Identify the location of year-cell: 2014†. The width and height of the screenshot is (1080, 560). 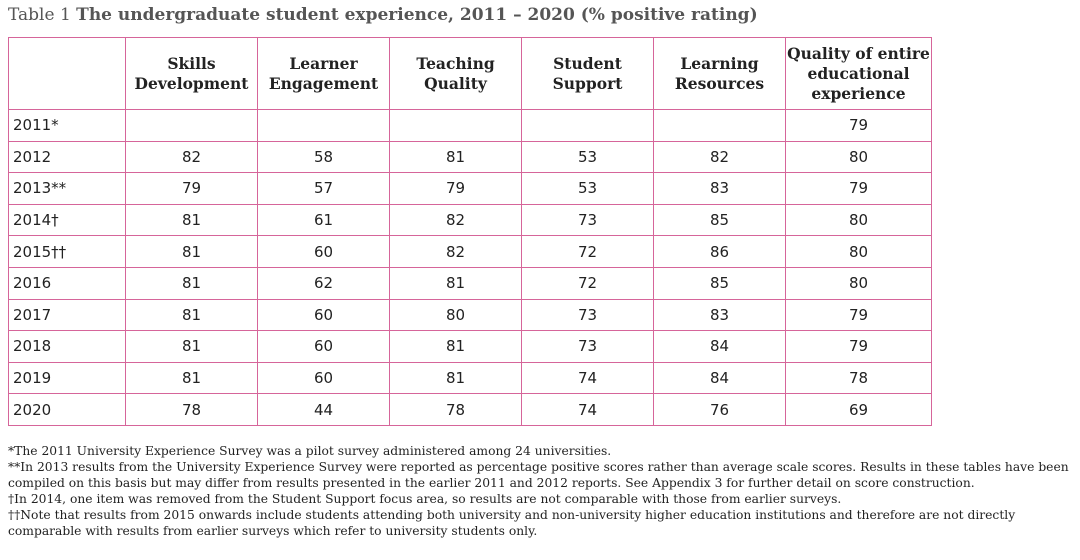
(67, 220).